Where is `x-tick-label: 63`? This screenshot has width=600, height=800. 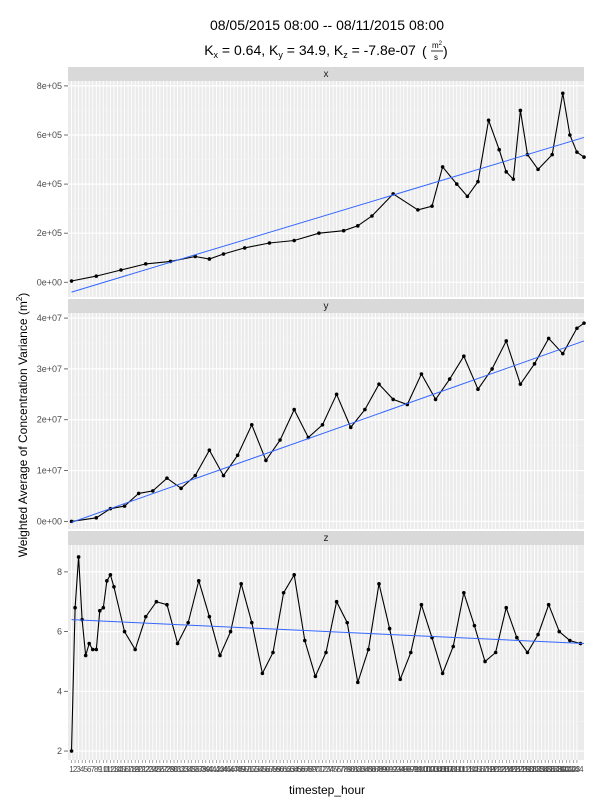
x-tick-label: 63 is located at coordinates (290, 769).